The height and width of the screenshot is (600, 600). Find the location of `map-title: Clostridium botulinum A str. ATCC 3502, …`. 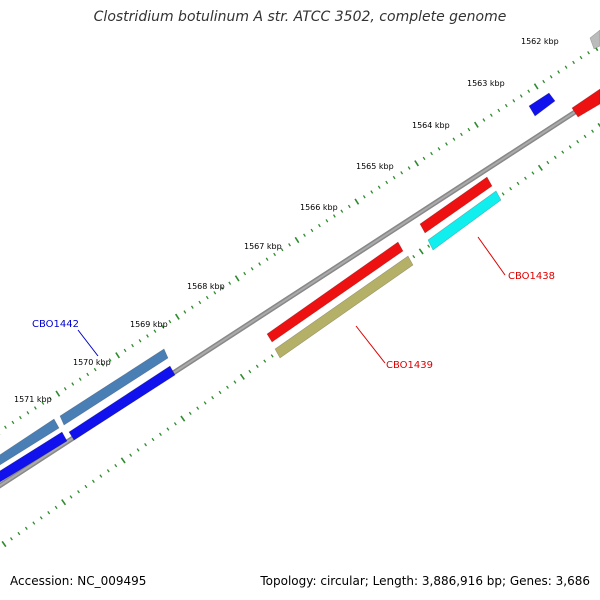

map-title: Clostridium botulinum A str. ATCC 3502, … is located at coordinates (300, 17).